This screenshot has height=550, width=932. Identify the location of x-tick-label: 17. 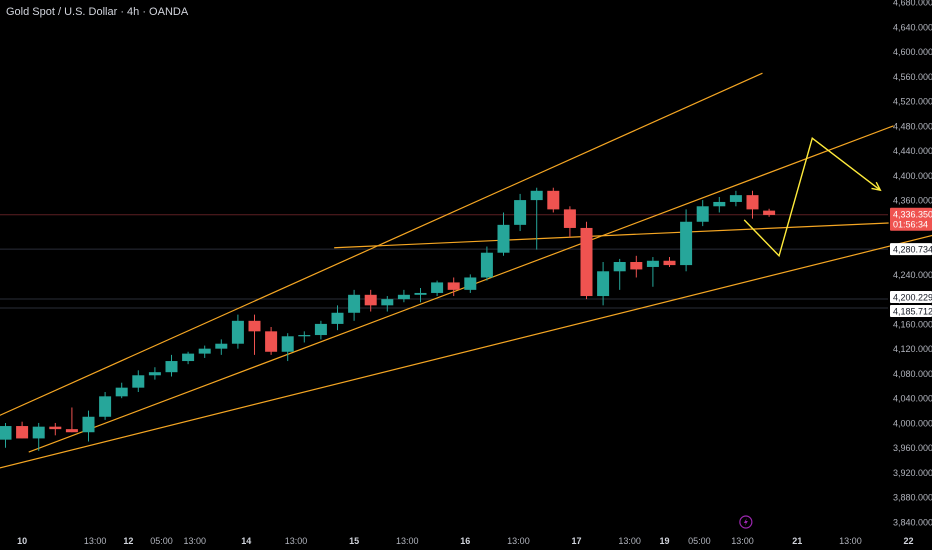
(577, 541).